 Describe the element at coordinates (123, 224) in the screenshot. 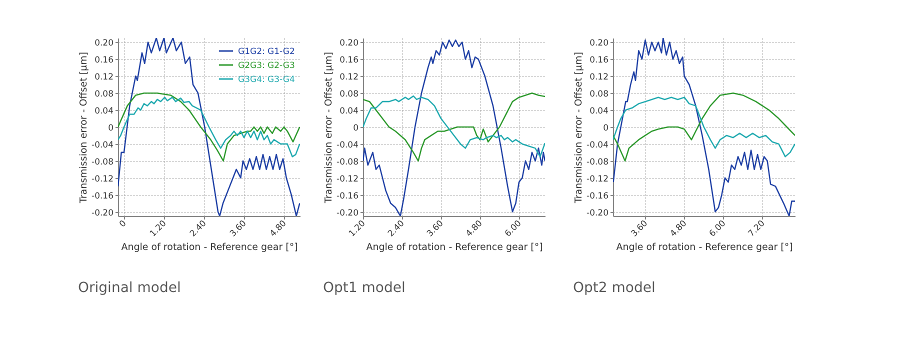

I see `x-tick-label: 0` at that location.